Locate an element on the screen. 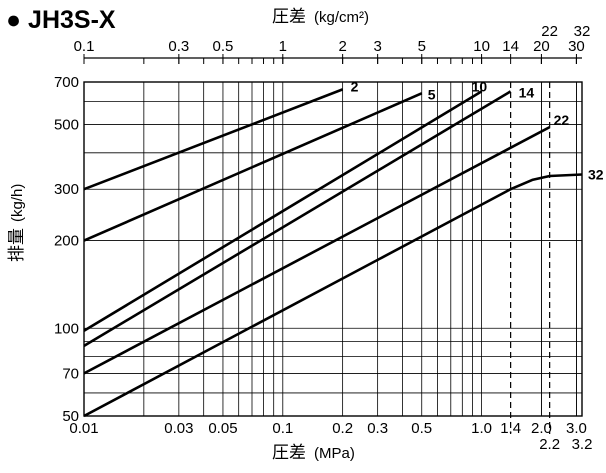 The height and width of the screenshot is (473, 606). bottom-axis-tick-label: 0.5 is located at coordinates (421, 428).